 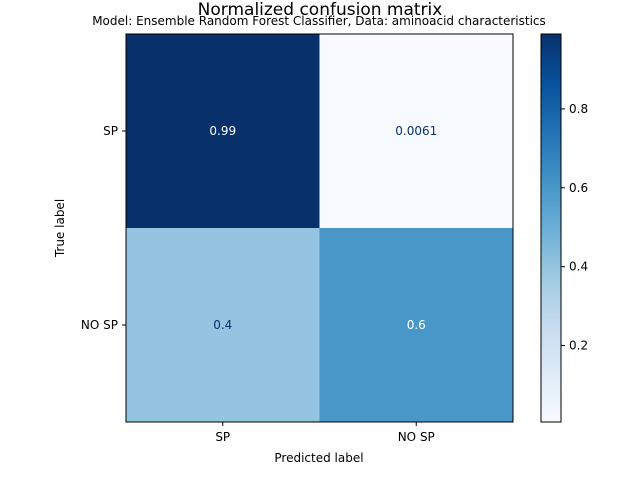 What do you see at coordinates (110, 131) in the screenshot?
I see `y-tick-label: SP` at bounding box center [110, 131].